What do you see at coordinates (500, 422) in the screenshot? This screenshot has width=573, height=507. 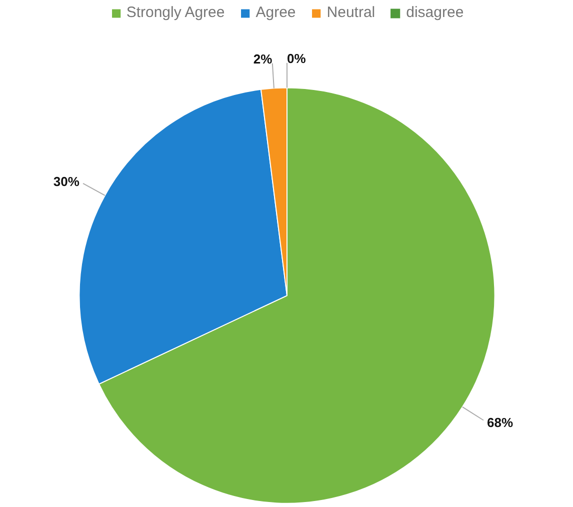 I see `data-label: 68%` at bounding box center [500, 422].